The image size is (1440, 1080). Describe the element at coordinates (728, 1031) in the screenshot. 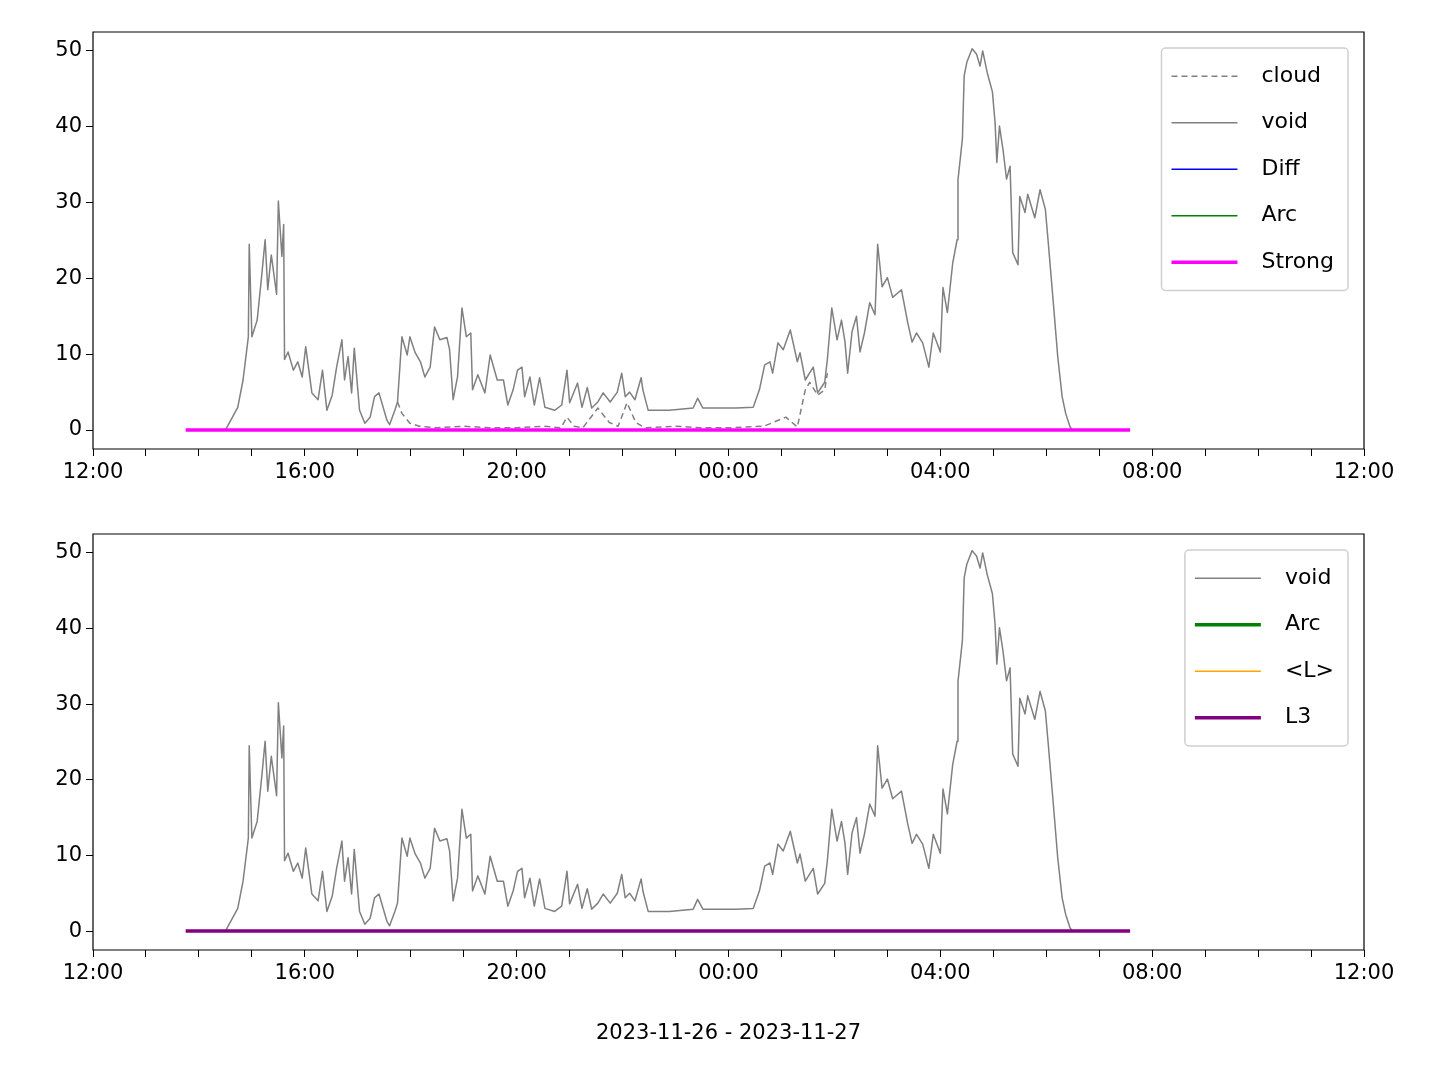

I see `x-axis-title: 2023-11-26 - 2023-11-27` at that location.